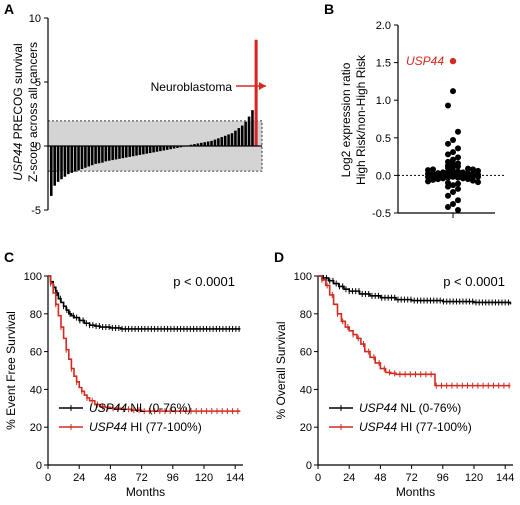  What do you see at coordinates (18, 92) in the screenshot?
I see `label-part: PRECOG survival` at bounding box center [18, 92].